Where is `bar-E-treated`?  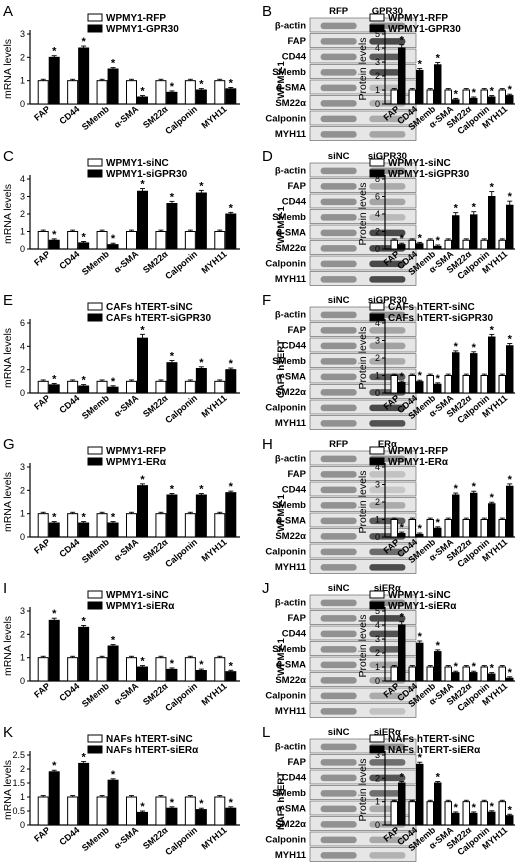 bar-E-treated is located at coordinates (113, 390).